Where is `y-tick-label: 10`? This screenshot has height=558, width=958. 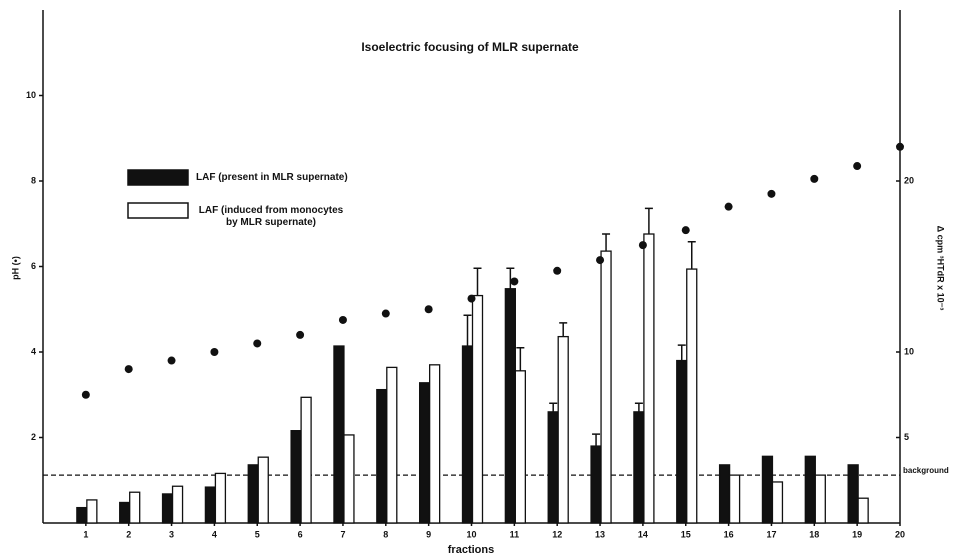 y-tick-label: 10 is located at coordinates (31, 95).